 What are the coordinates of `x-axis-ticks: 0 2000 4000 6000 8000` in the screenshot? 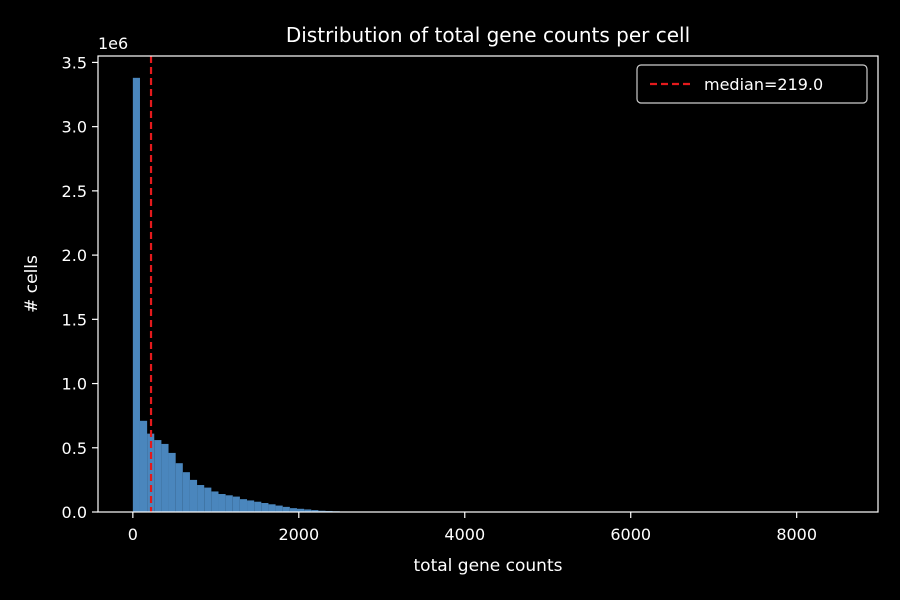 It's located at (472, 528).